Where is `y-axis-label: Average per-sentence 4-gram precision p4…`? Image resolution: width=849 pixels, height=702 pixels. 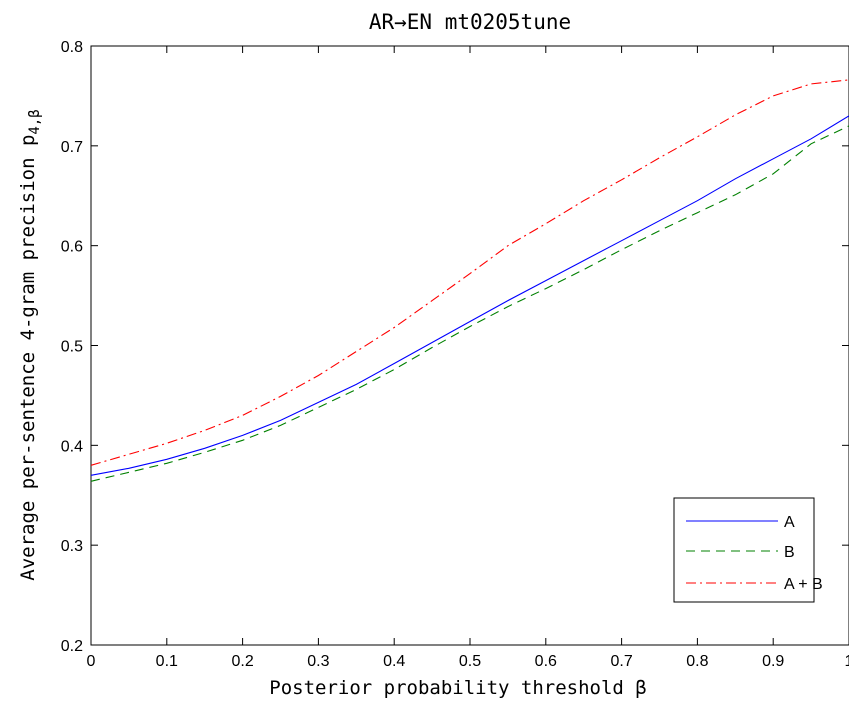
y-axis-label: Average per-sentence 4-gram precision p4… is located at coordinates (30, 344).